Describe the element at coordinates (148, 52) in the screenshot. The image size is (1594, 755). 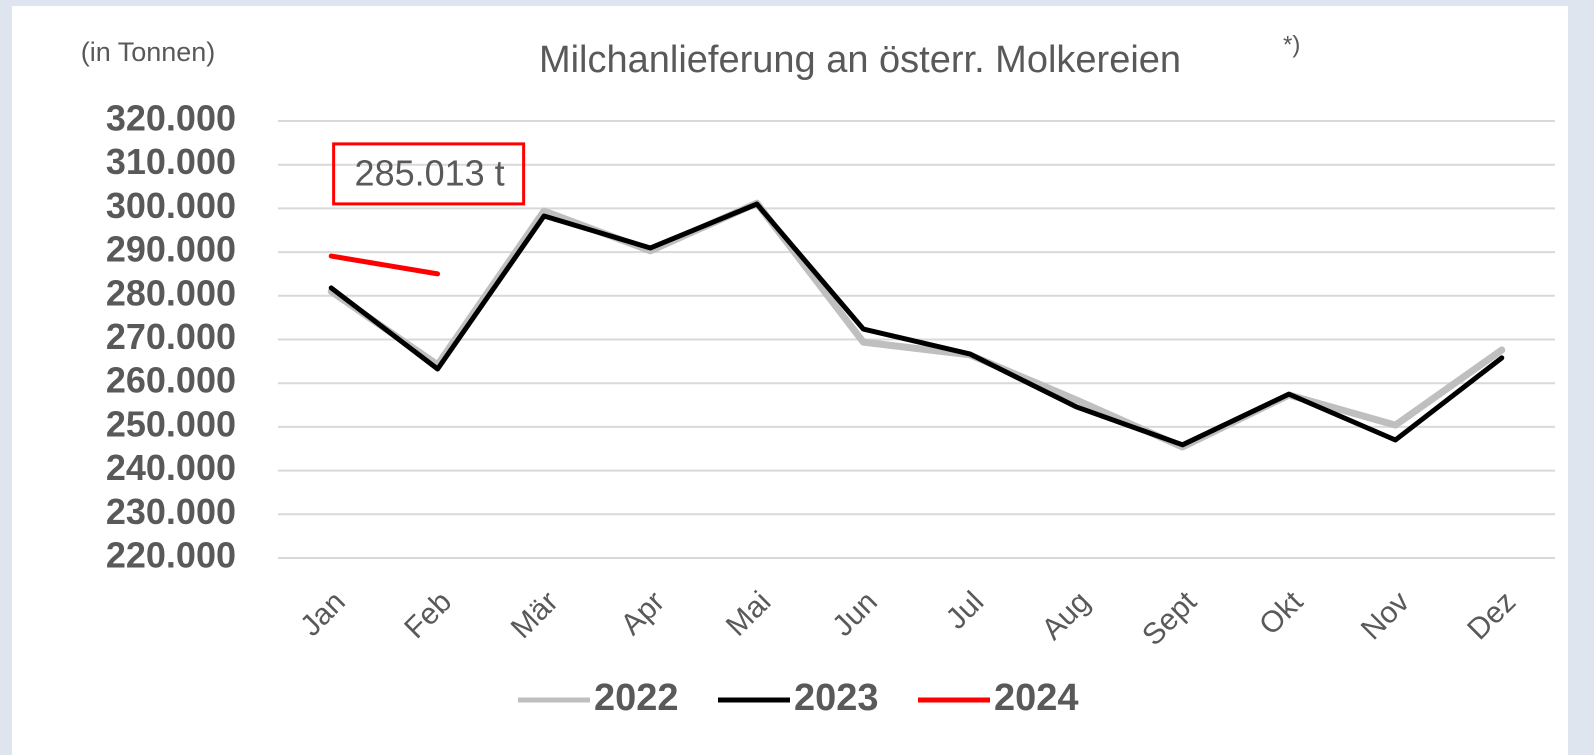
I see `y-axis-label: (in Tonnen)` at that location.